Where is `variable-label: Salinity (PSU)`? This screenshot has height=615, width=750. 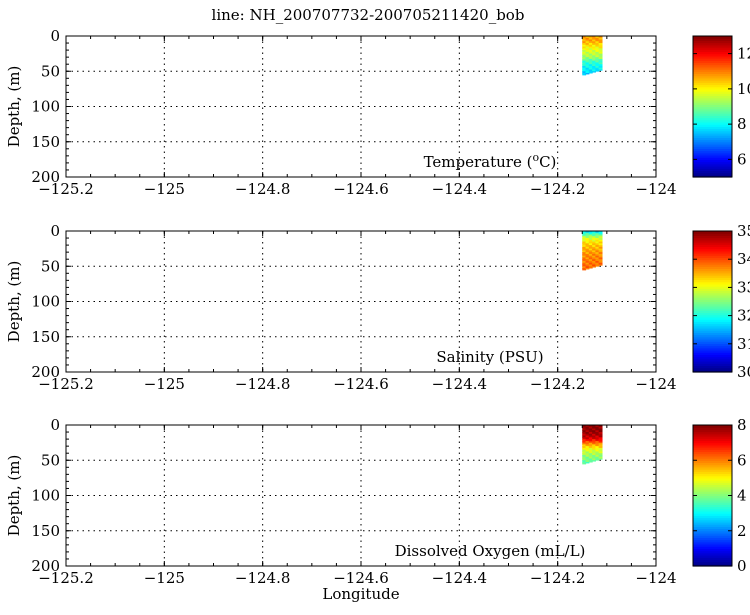 variable-label: Salinity (PSU) is located at coordinates (489, 357).